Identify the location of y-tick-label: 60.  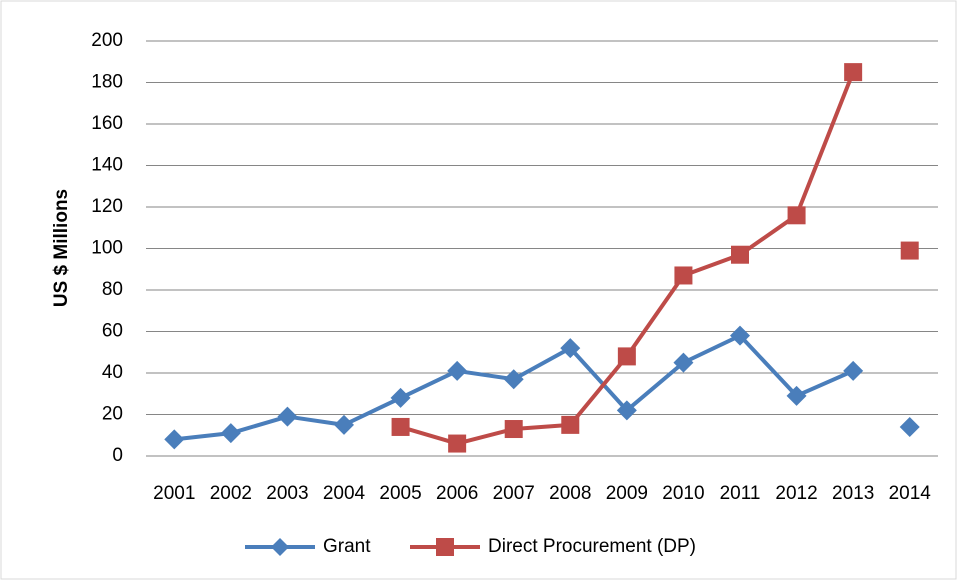
(112, 331).